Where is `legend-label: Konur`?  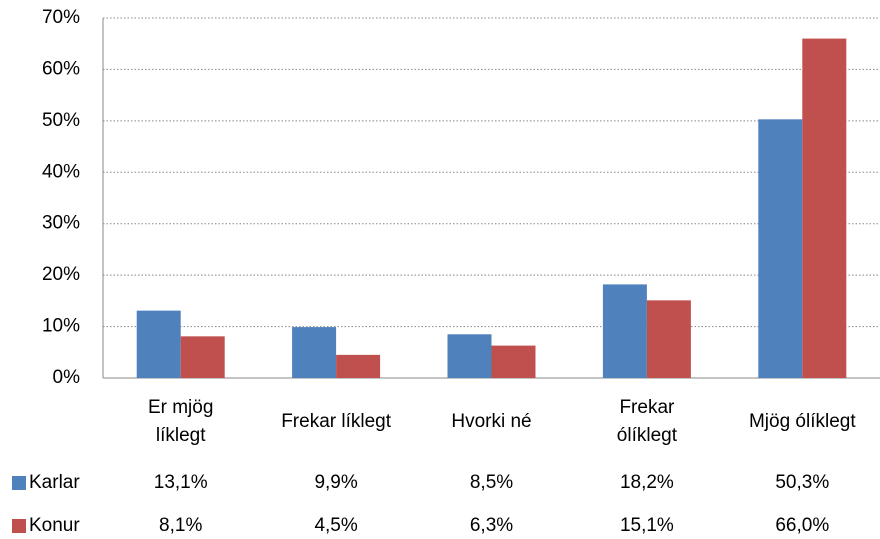 legend-label: Konur is located at coordinates (54, 525).